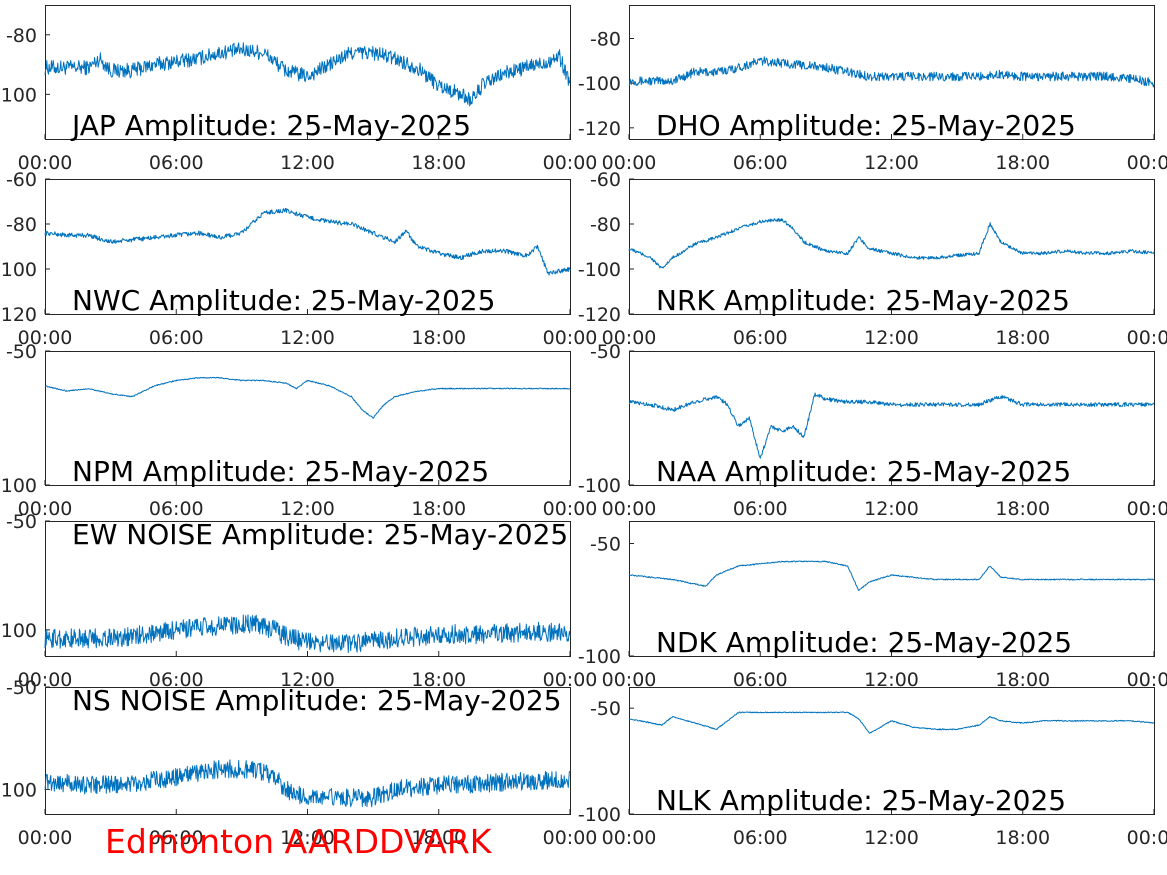  Describe the element at coordinates (270, 125) in the screenshot. I see `panel-title: JAP Amplitude: 25-May-2025` at that location.